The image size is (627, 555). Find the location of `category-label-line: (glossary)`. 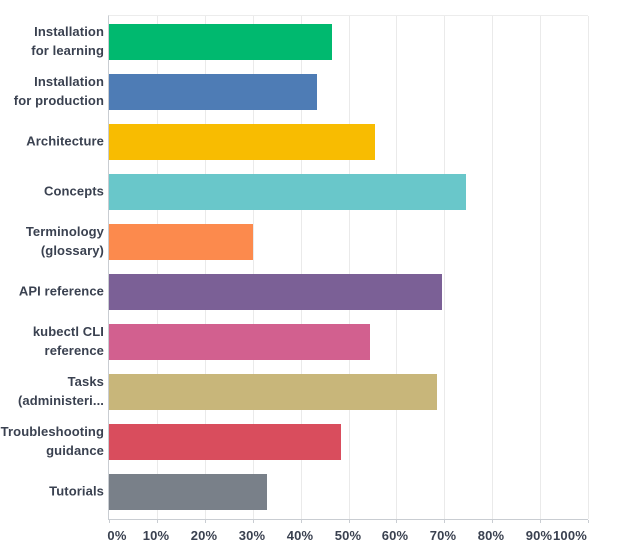

category-label-line: (glossary) is located at coordinates (72, 250).